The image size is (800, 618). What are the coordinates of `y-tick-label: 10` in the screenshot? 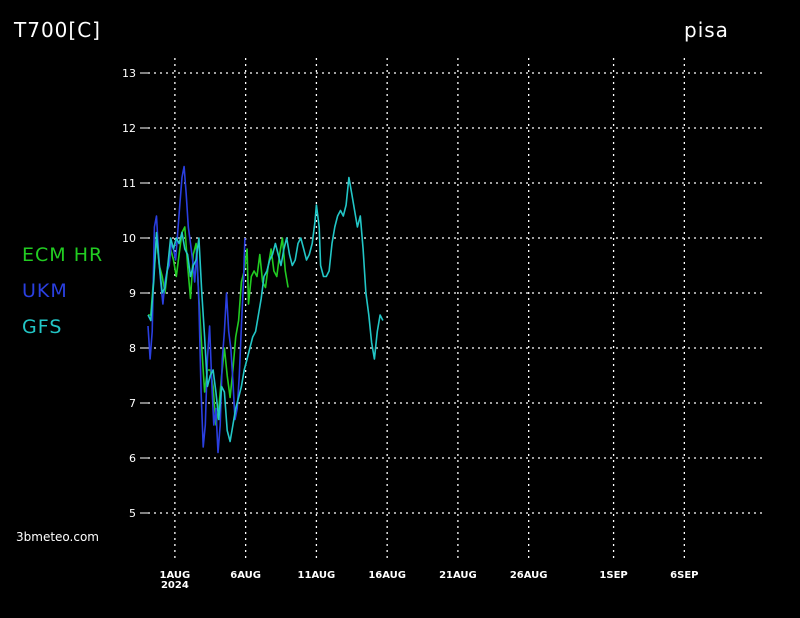 It's located at (129, 238).